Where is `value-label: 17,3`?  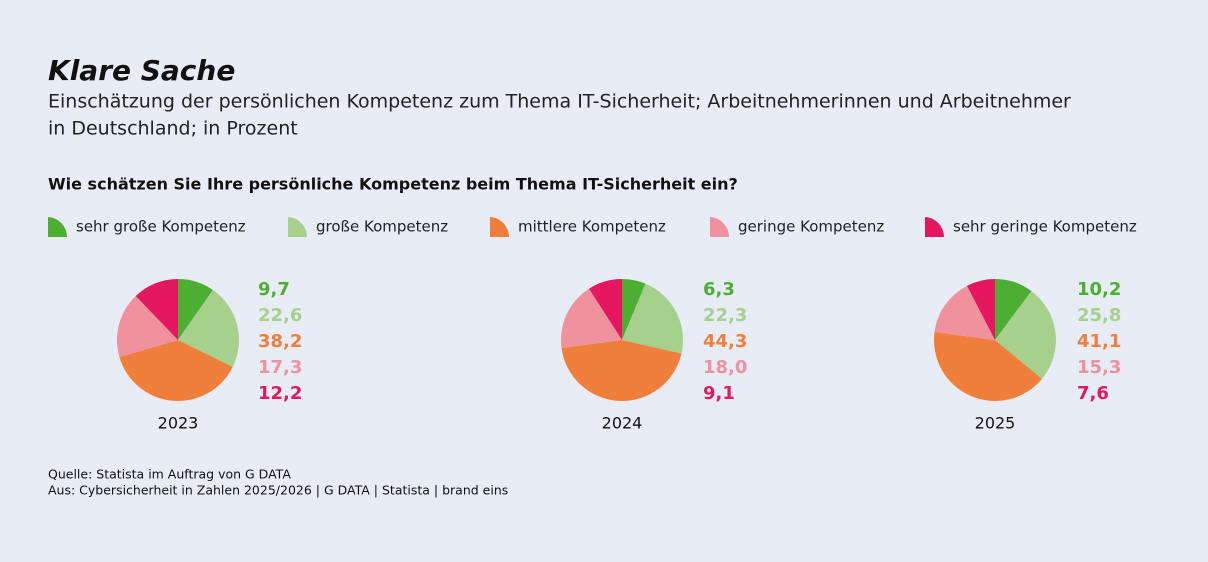
value-label: 17,3 is located at coordinates (280, 367).